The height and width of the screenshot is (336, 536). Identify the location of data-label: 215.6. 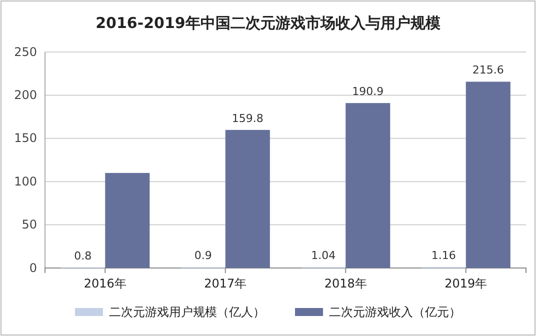
(488, 70).